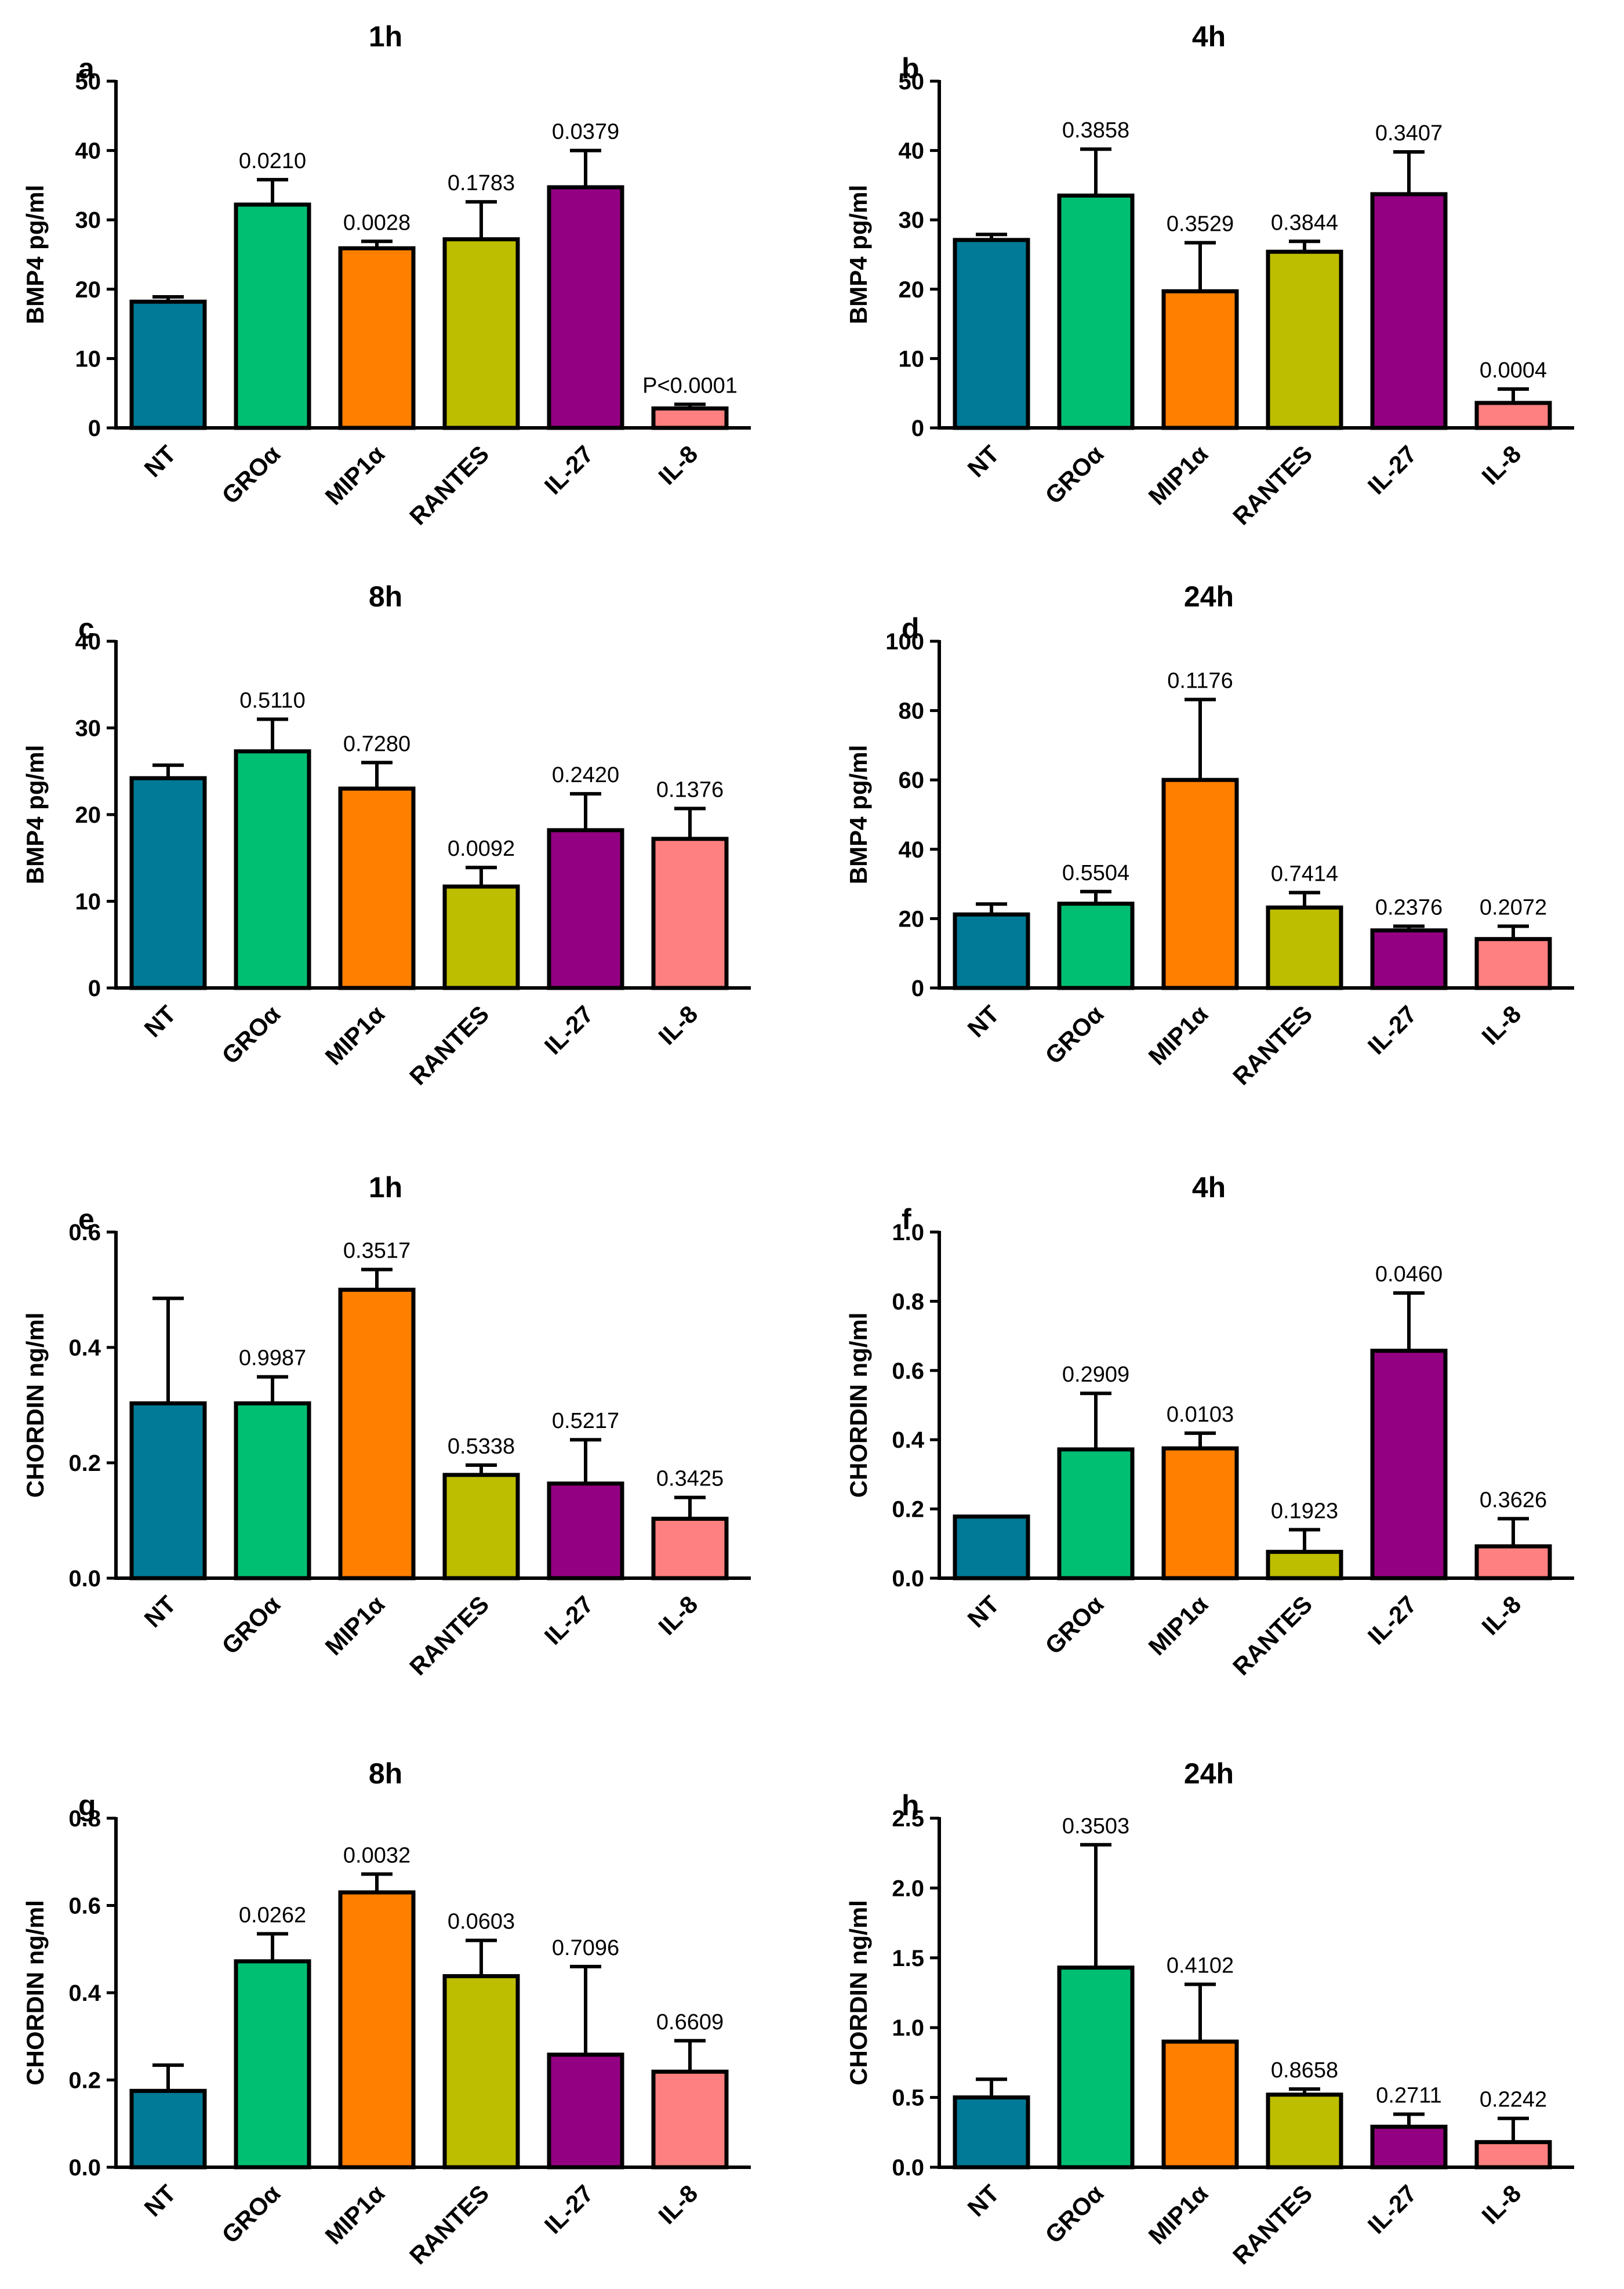 This screenshot has height=2289, width=1624. I want to click on p-value-label: 0.3517, so click(376, 1251).